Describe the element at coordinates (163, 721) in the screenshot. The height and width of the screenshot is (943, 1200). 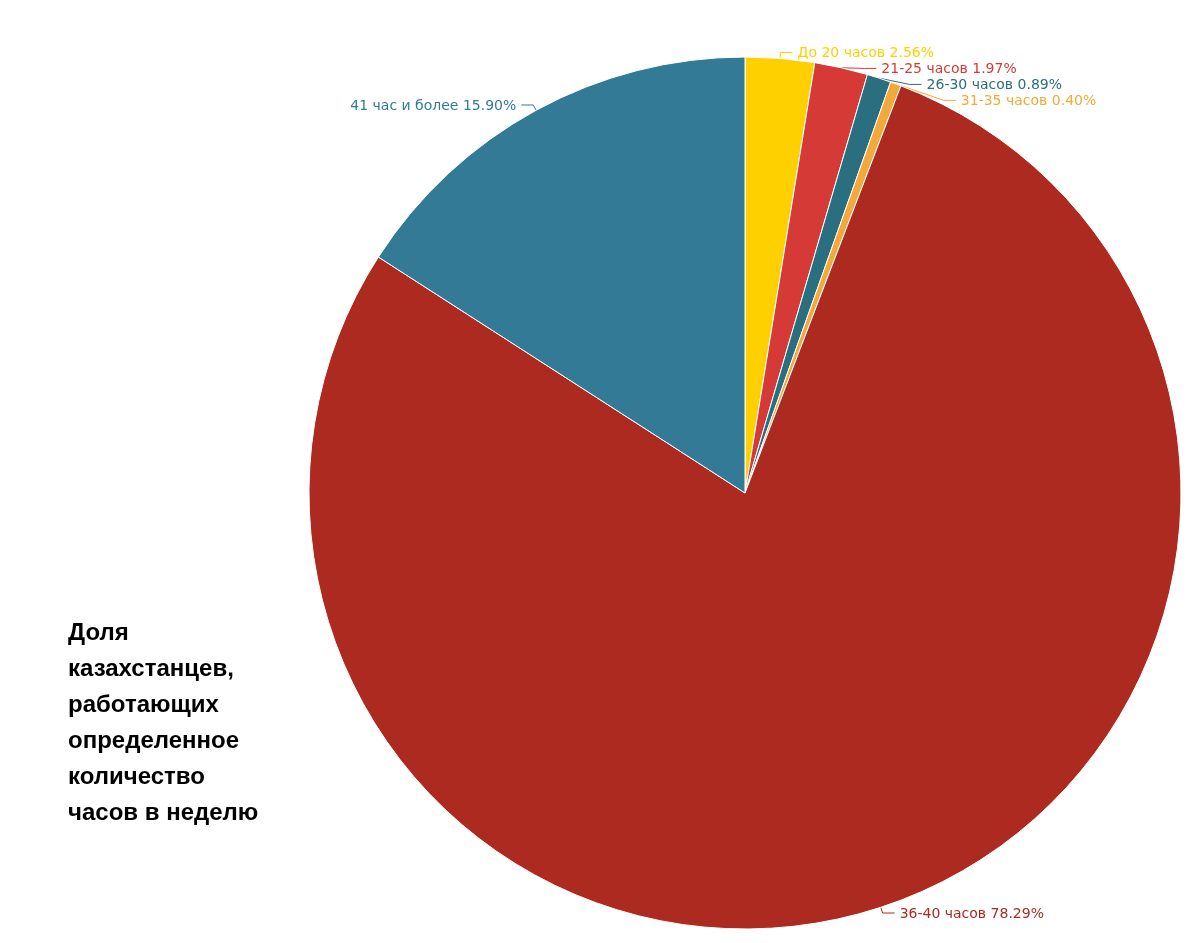
I see `text: Доля казахстанцев, работающих определенное количество часов в неделю` at that location.